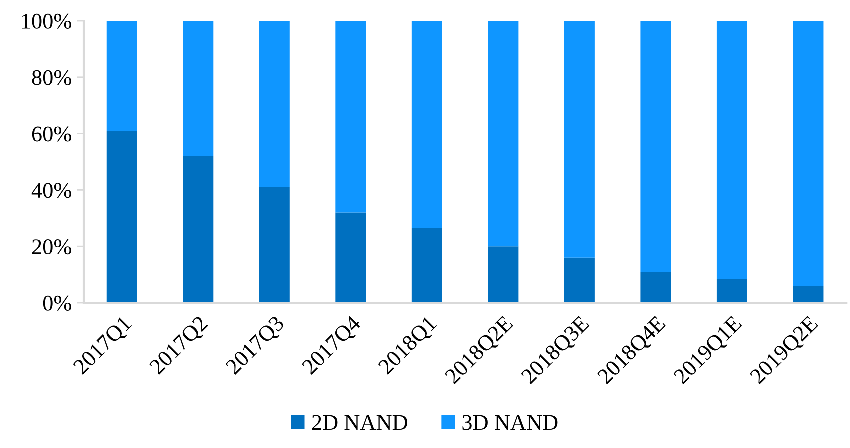  Describe the element at coordinates (47, 21) in the screenshot. I see `y-tick-label: 100%` at that location.